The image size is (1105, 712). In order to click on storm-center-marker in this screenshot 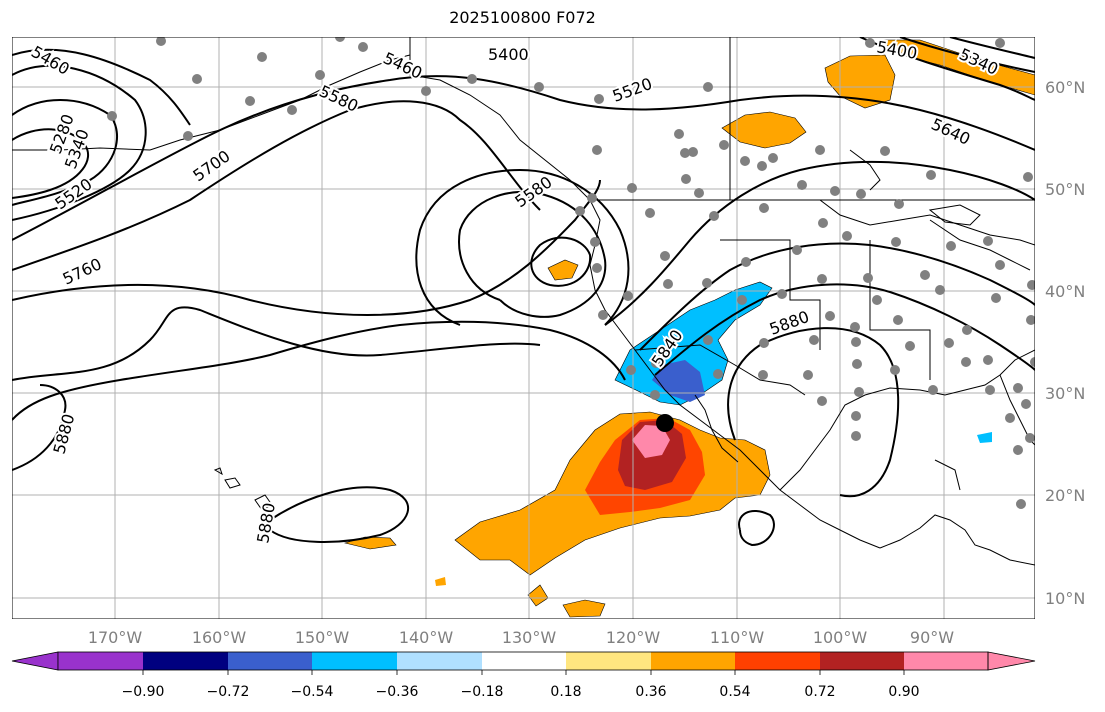, I will do `click(665, 423)`.